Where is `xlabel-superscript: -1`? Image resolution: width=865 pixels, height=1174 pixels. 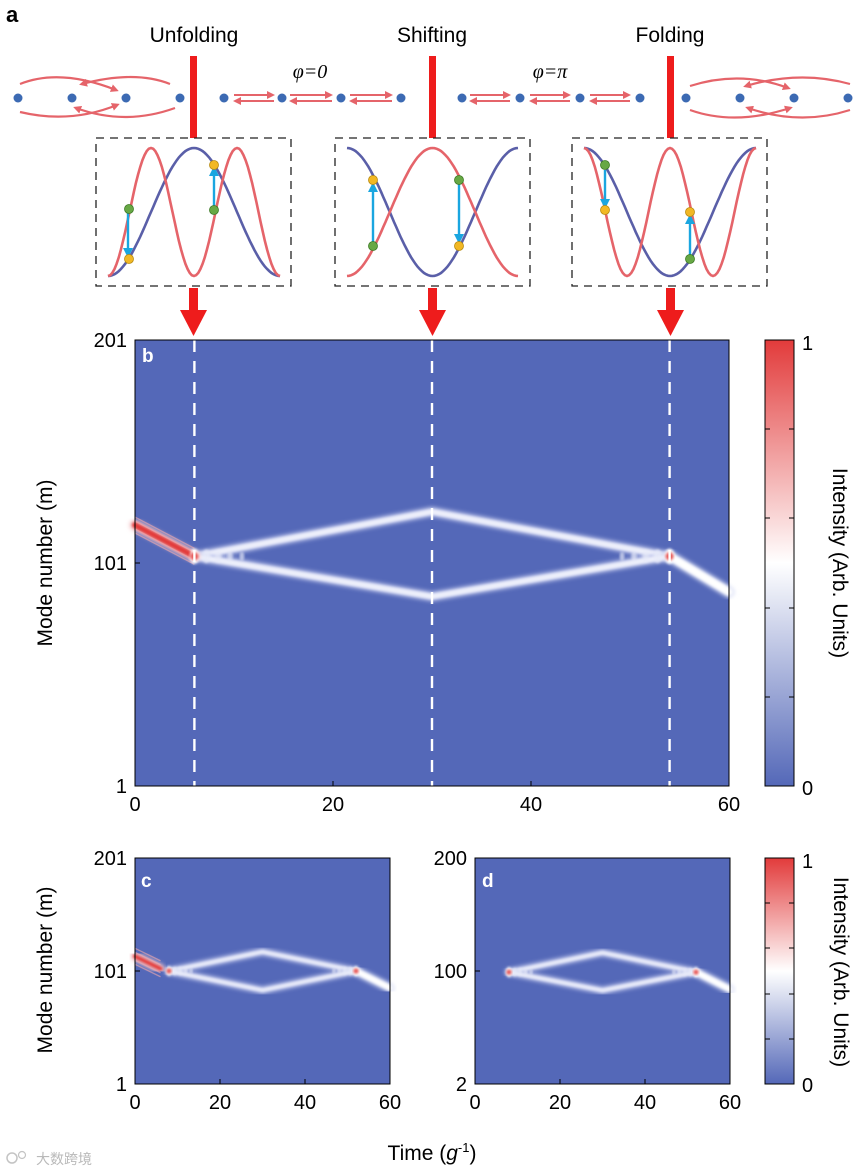
xlabel-superscript: -1 is located at coordinates (464, 1147).